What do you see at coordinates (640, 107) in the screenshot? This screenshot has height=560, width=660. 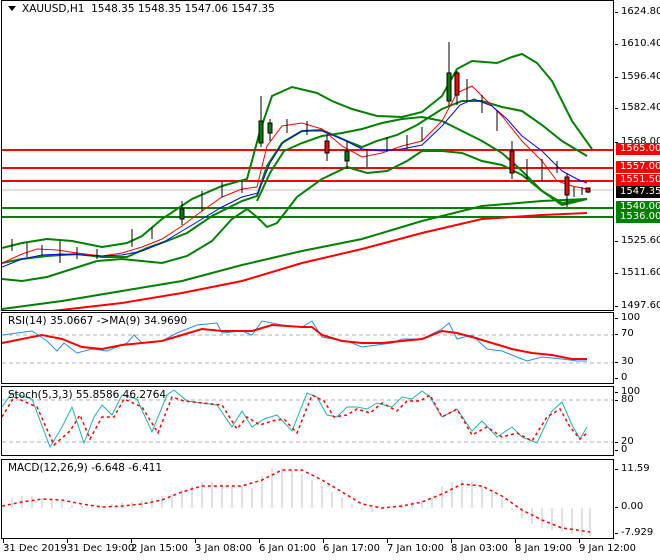 I see `price-tick: 1582.40` at bounding box center [640, 107].